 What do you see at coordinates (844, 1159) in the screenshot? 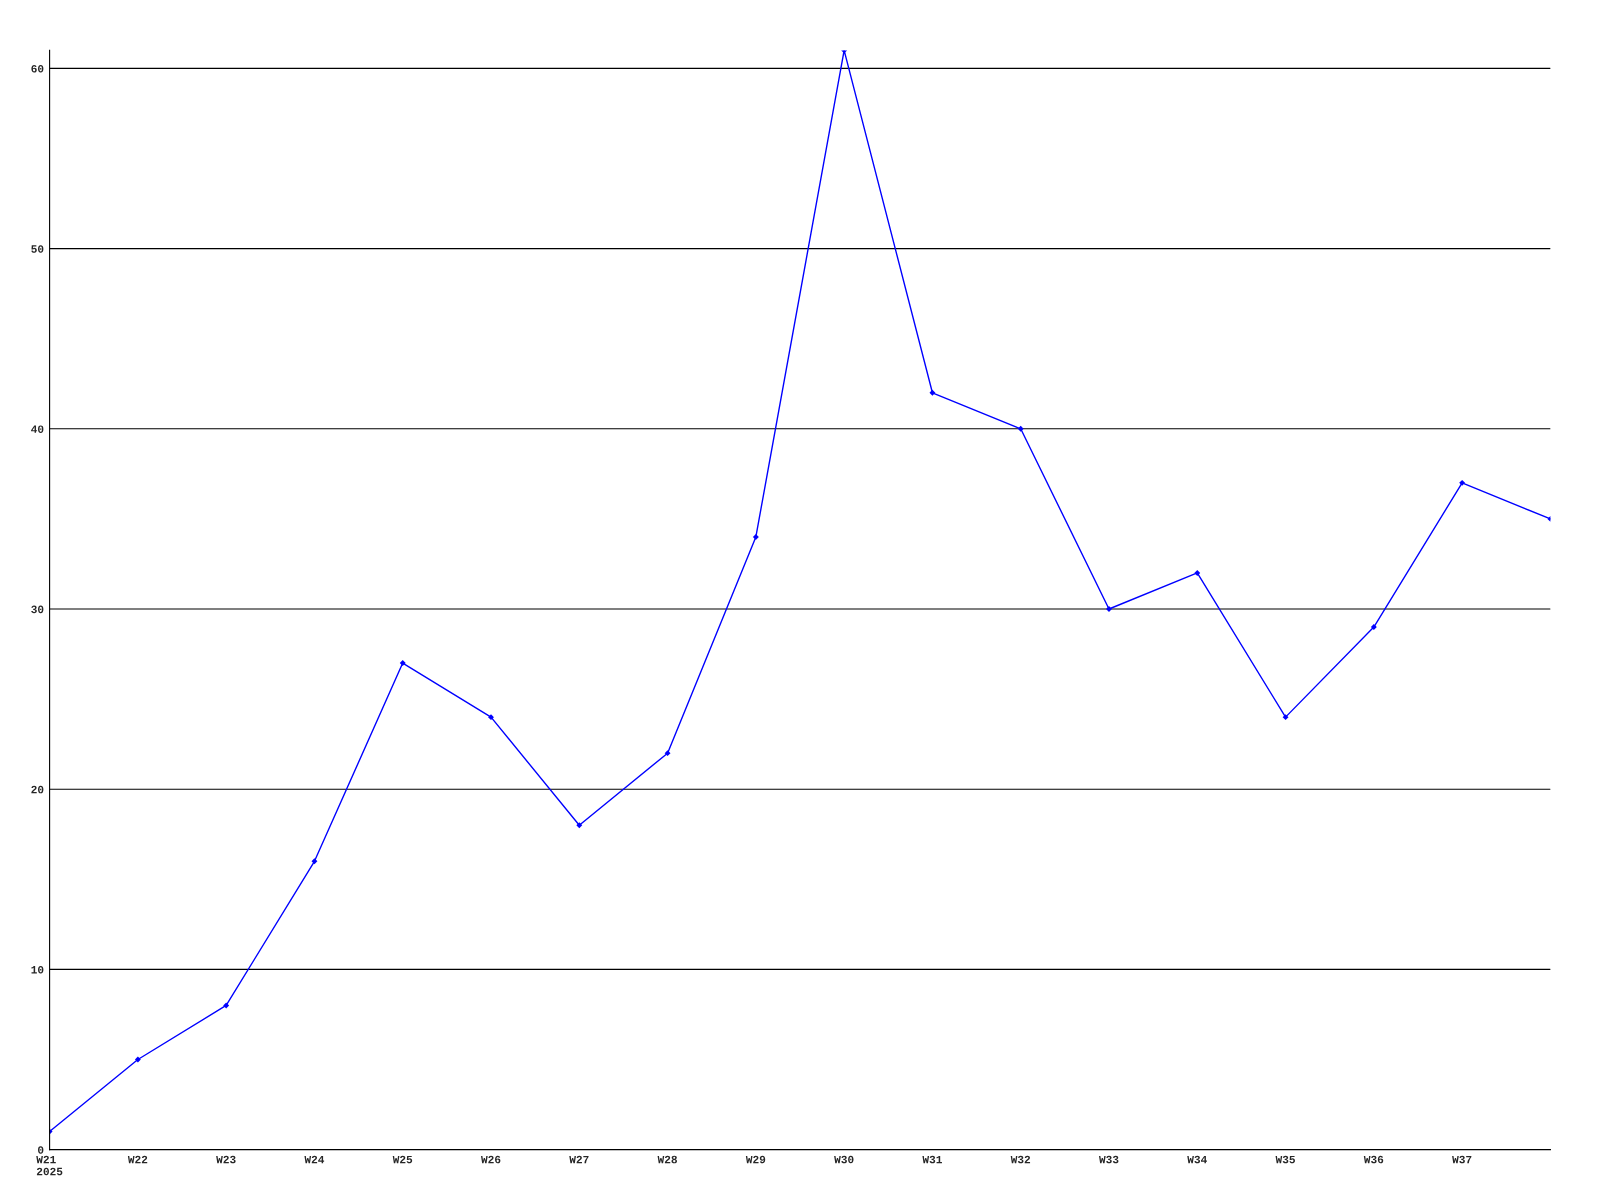
I see `x-tick-label: W30` at bounding box center [844, 1159].